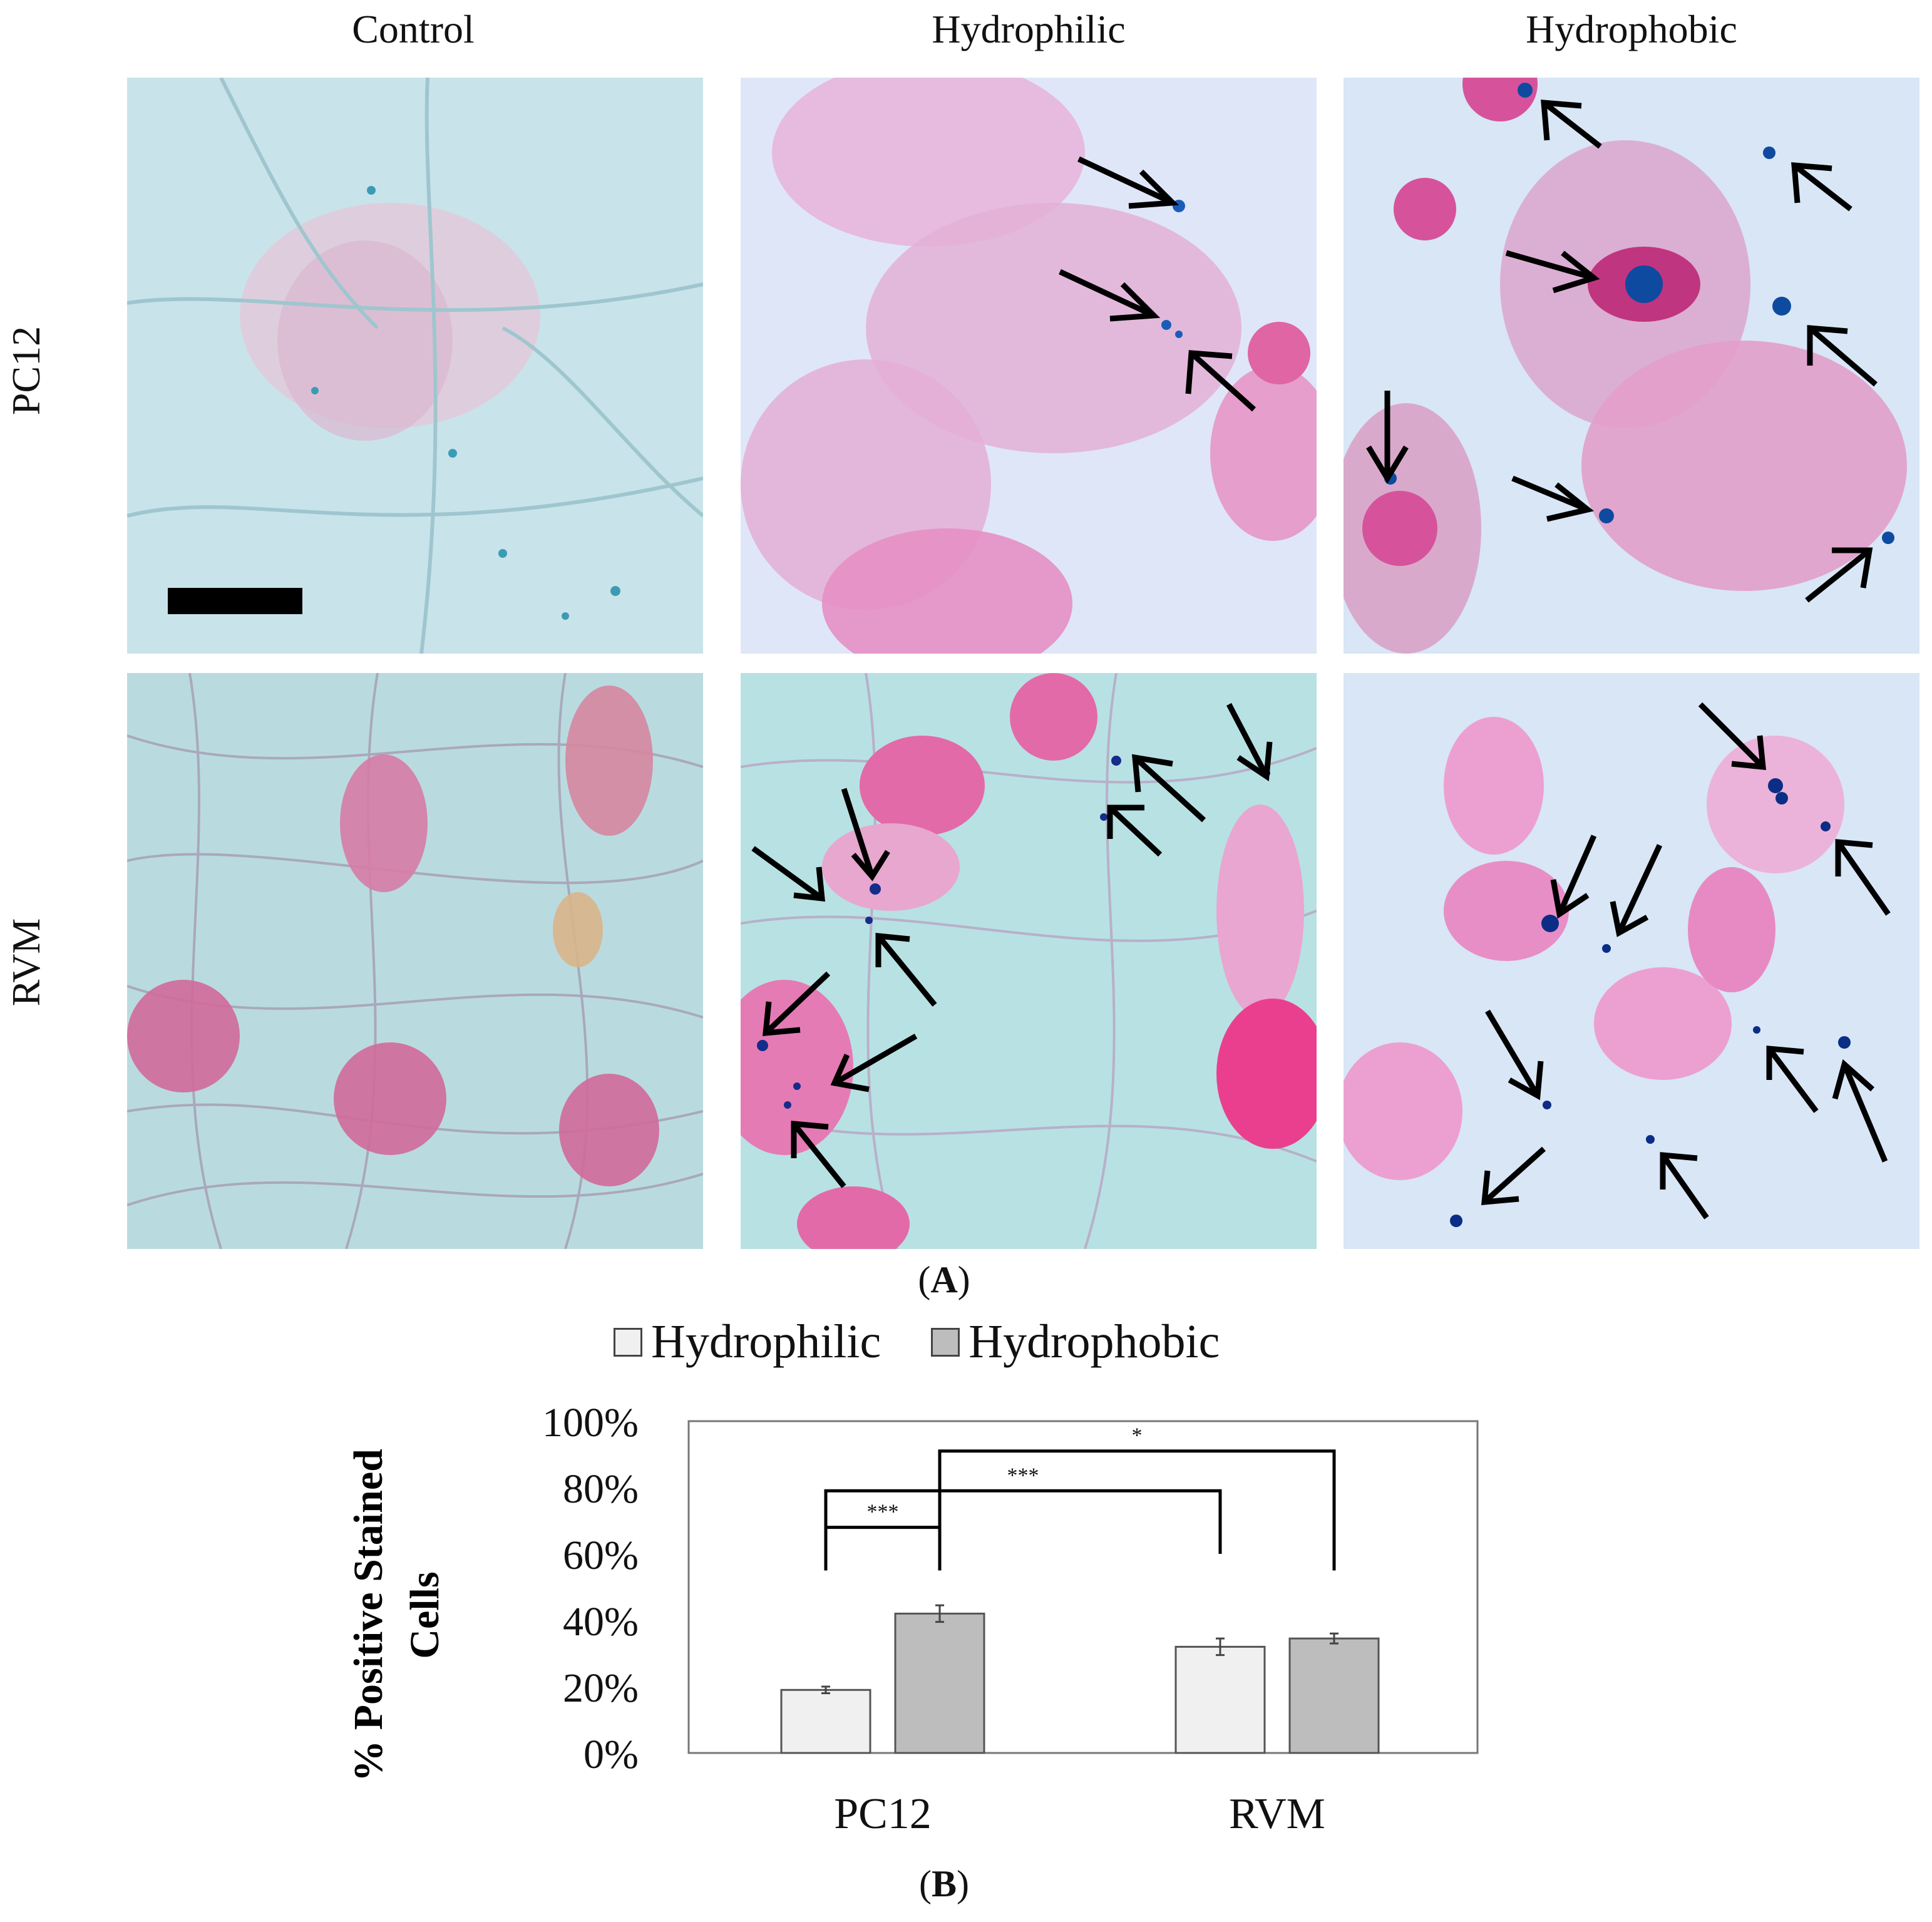 Image resolution: width=1932 pixels, height=1922 pixels. What do you see at coordinates (1029, 961) in the screenshot?
I see `micrograph-rvm-hydrophilic` at bounding box center [1029, 961].